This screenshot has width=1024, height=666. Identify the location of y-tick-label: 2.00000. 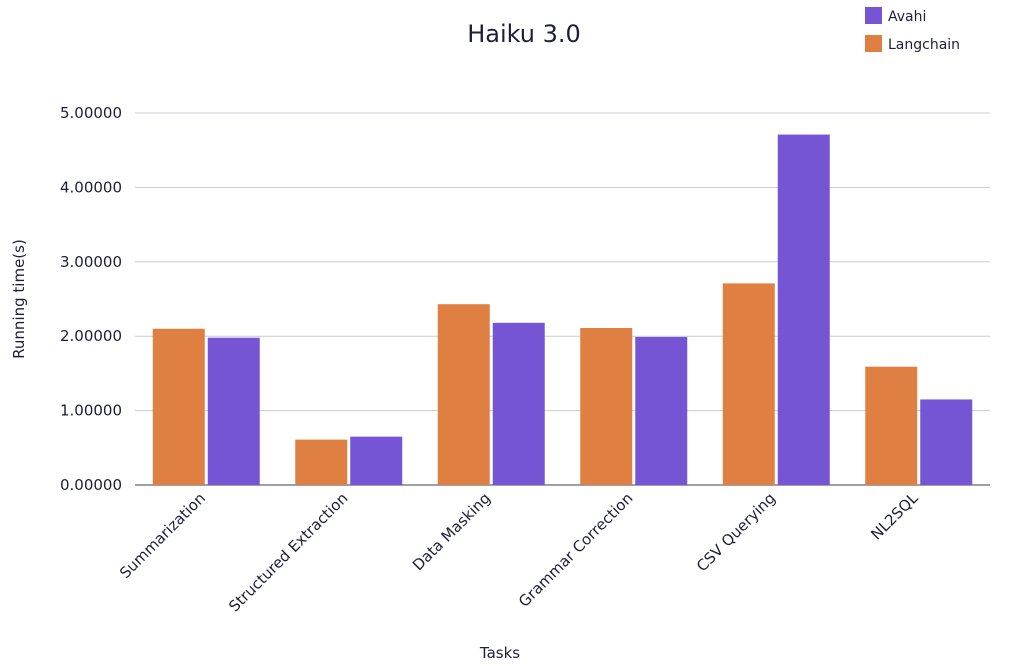
(91, 336).